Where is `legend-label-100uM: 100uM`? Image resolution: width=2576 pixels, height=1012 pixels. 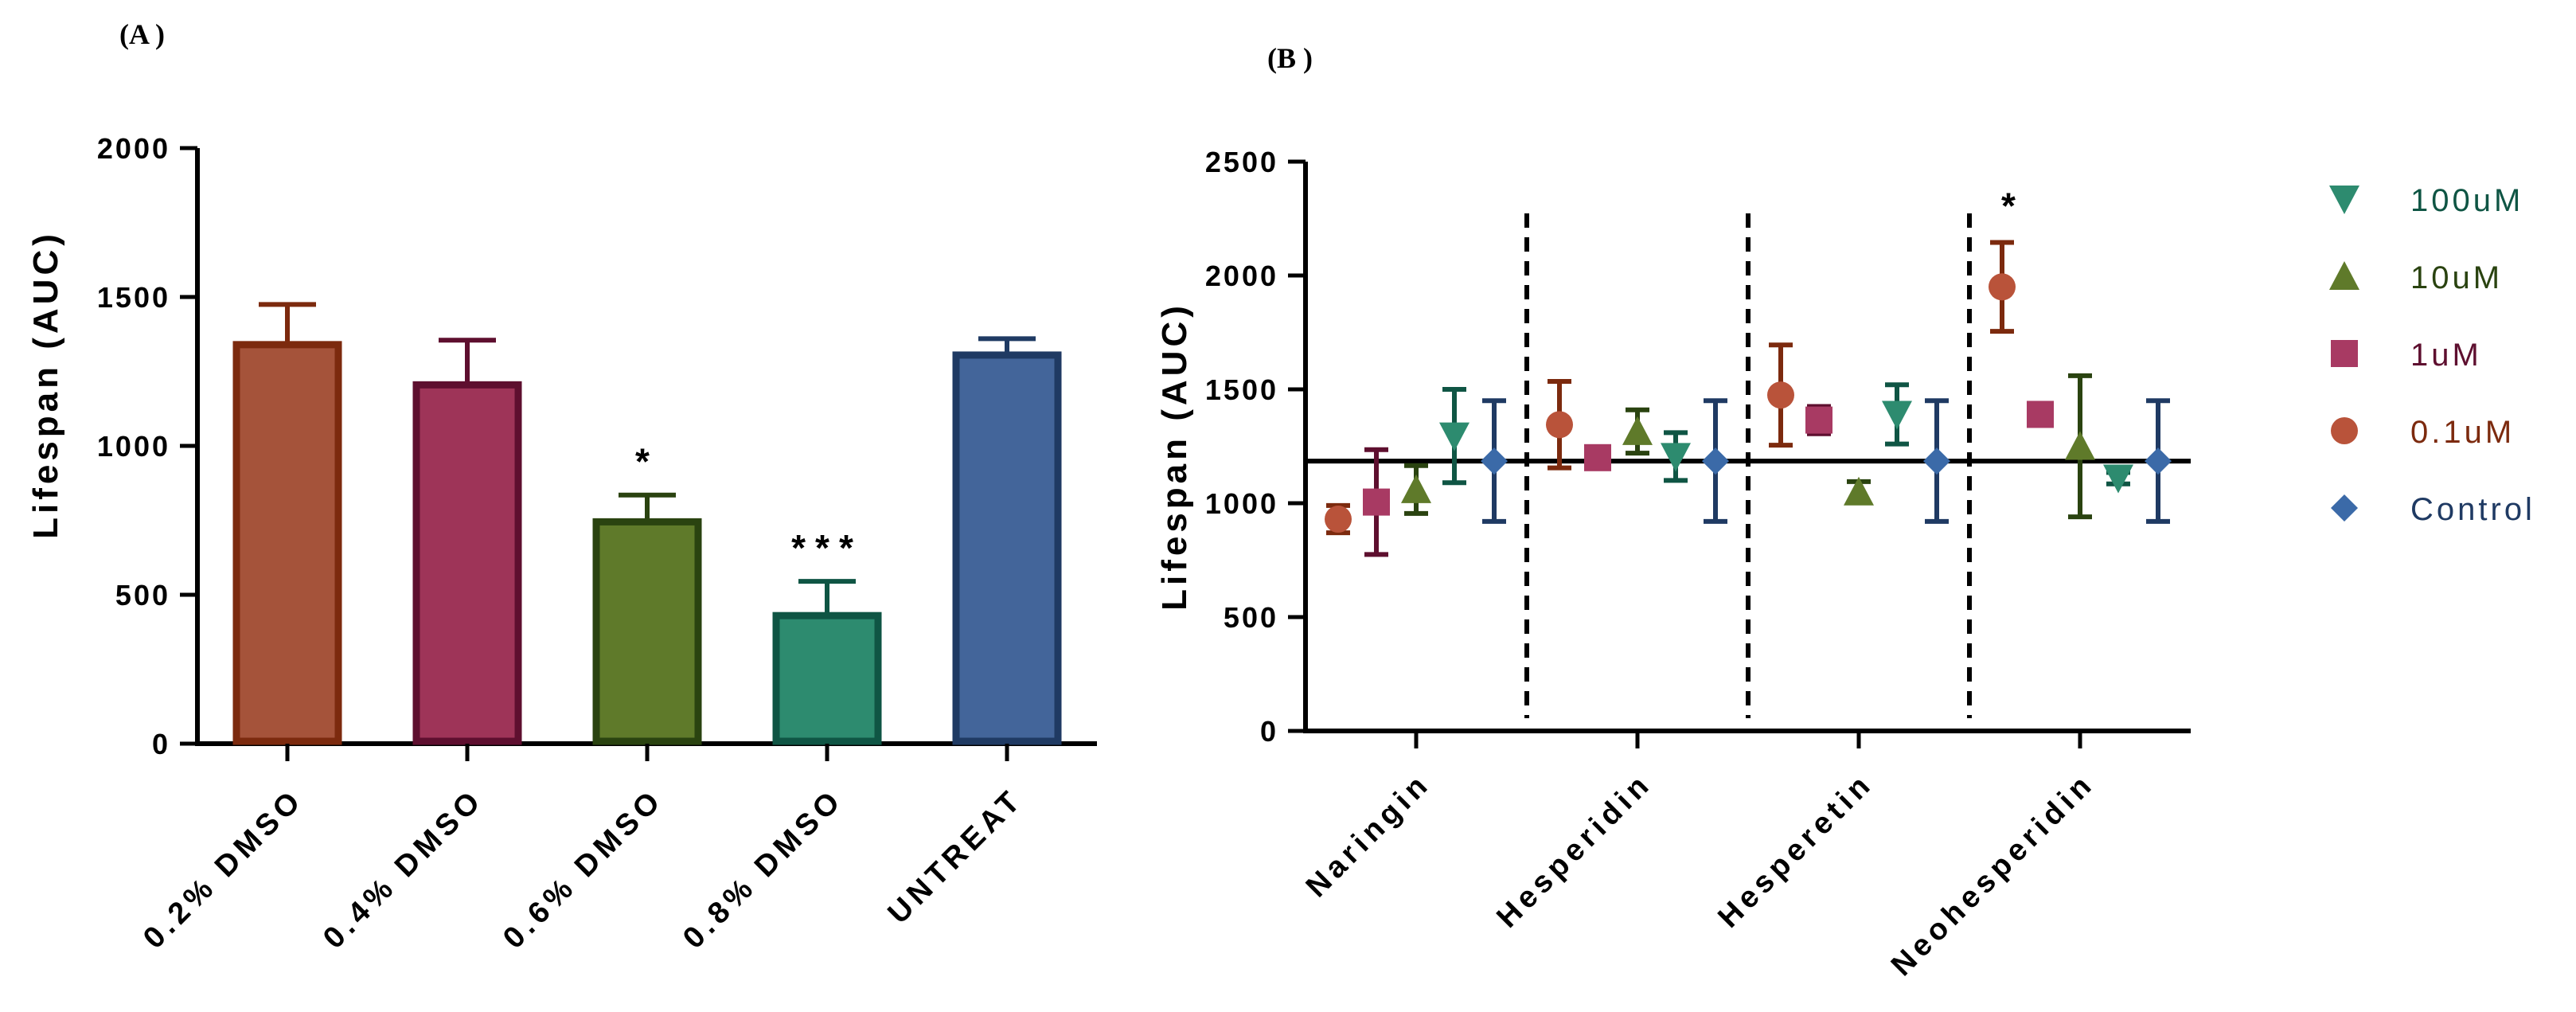
legend-label-100uM: 100uM is located at coordinates (2466, 200).